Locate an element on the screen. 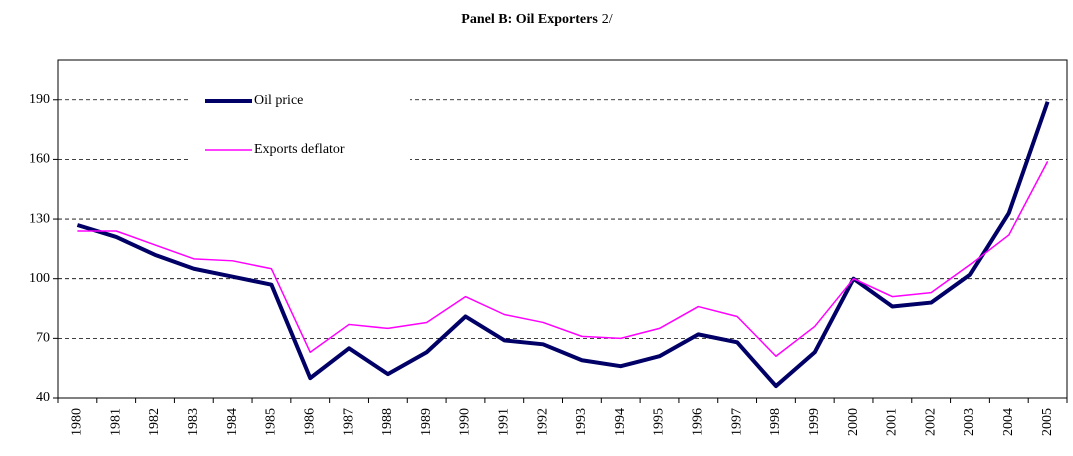 The image size is (1073, 456). x-tick-label: 1997 is located at coordinates (736, 422).